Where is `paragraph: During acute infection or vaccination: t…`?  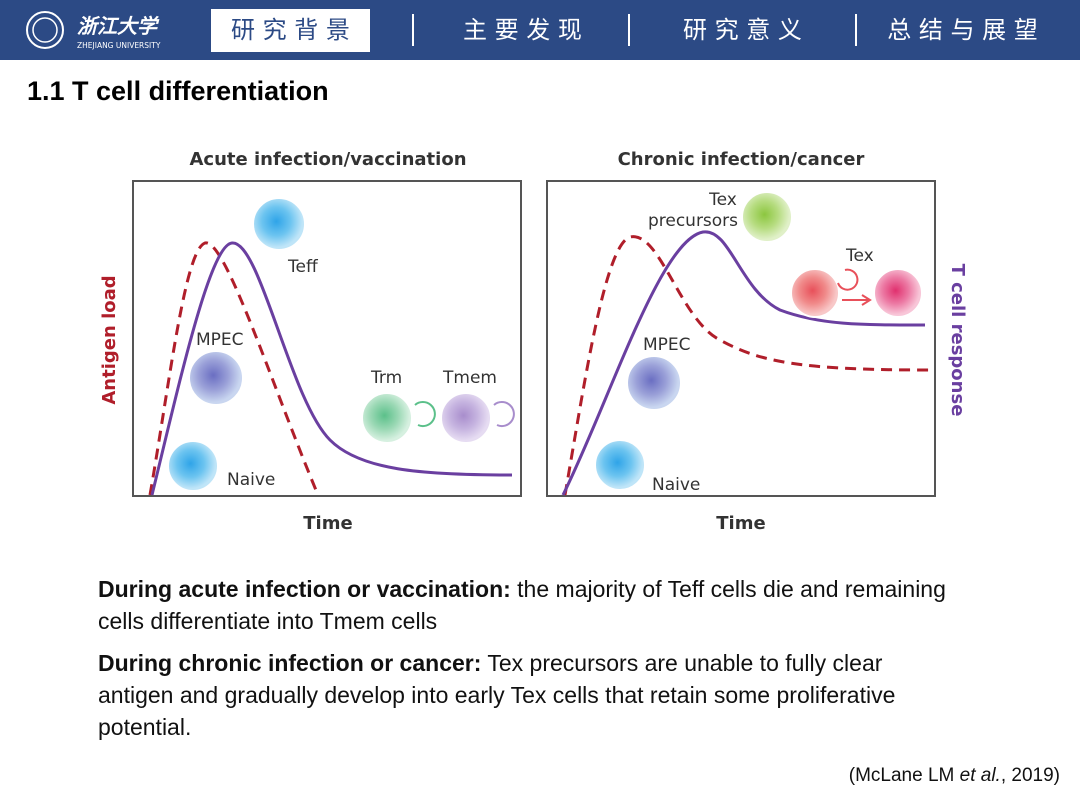 paragraph: During acute infection or vaccination: t… is located at coordinates (523, 605).